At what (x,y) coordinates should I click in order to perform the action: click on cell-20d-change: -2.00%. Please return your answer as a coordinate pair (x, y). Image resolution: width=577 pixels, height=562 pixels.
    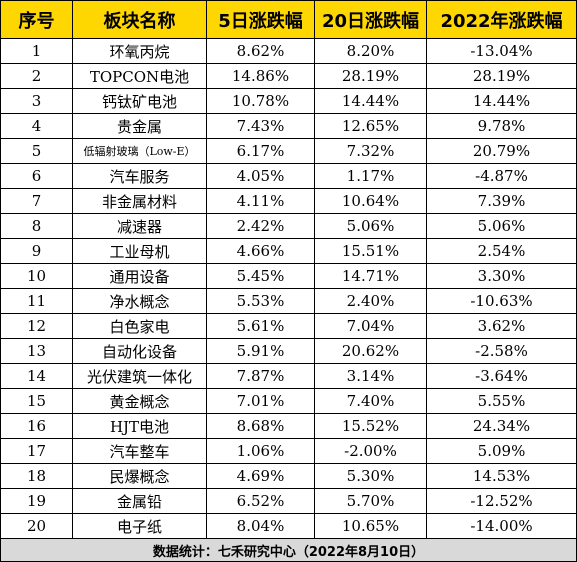
    Looking at the image, I should click on (370, 451).